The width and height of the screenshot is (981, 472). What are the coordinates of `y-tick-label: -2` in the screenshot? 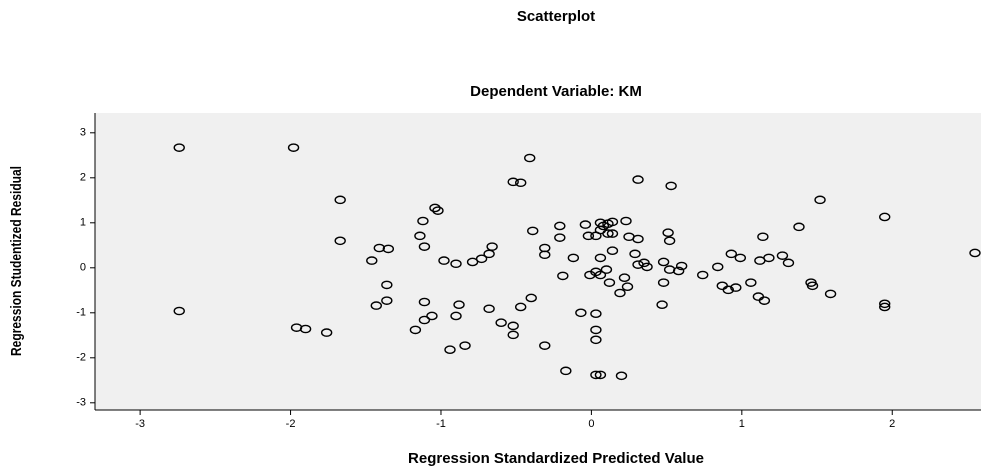 It's located at (81, 358).